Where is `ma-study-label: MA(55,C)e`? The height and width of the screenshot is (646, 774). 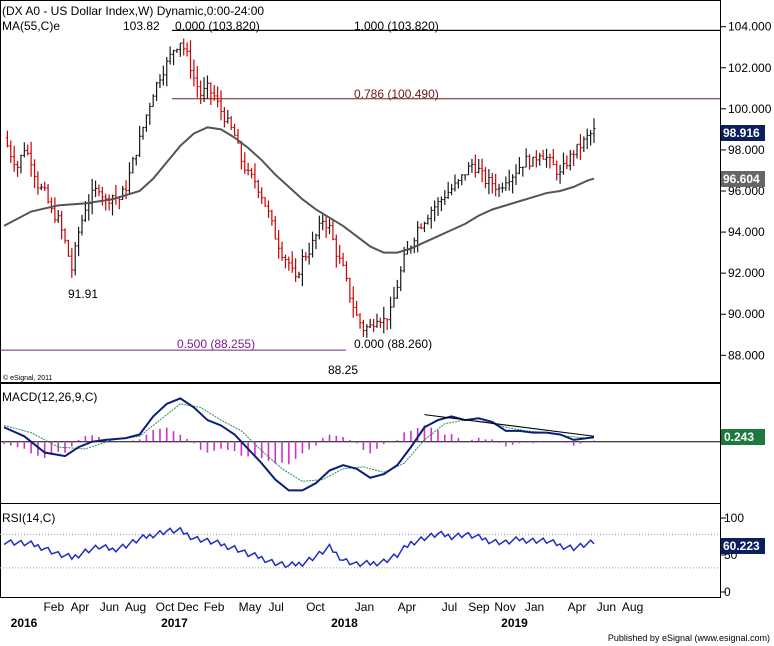 ma-study-label: MA(55,C)e is located at coordinates (31, 26).